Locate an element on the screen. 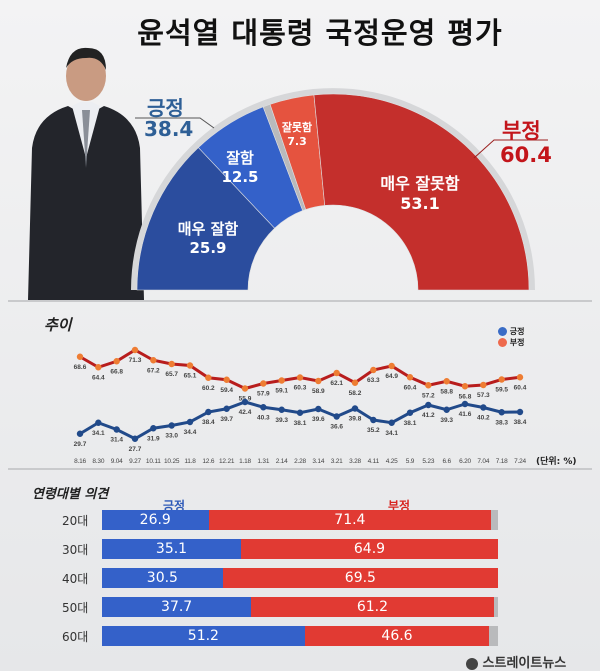 The height and width of the screenshot is (671, 600). negative-bar: 69.5 is located at coordinates (360, 578).